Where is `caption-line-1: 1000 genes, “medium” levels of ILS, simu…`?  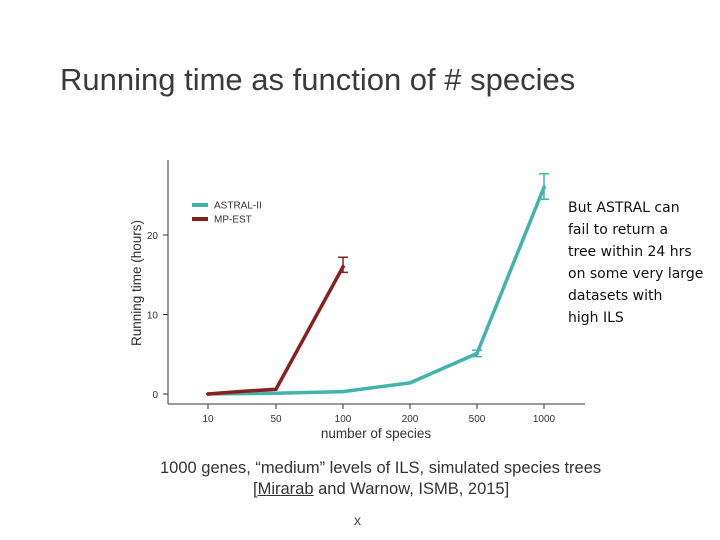
caption-line-1: 1000 genes, “medium” levels of ILS, simu… is located at coordinates (381, 468).